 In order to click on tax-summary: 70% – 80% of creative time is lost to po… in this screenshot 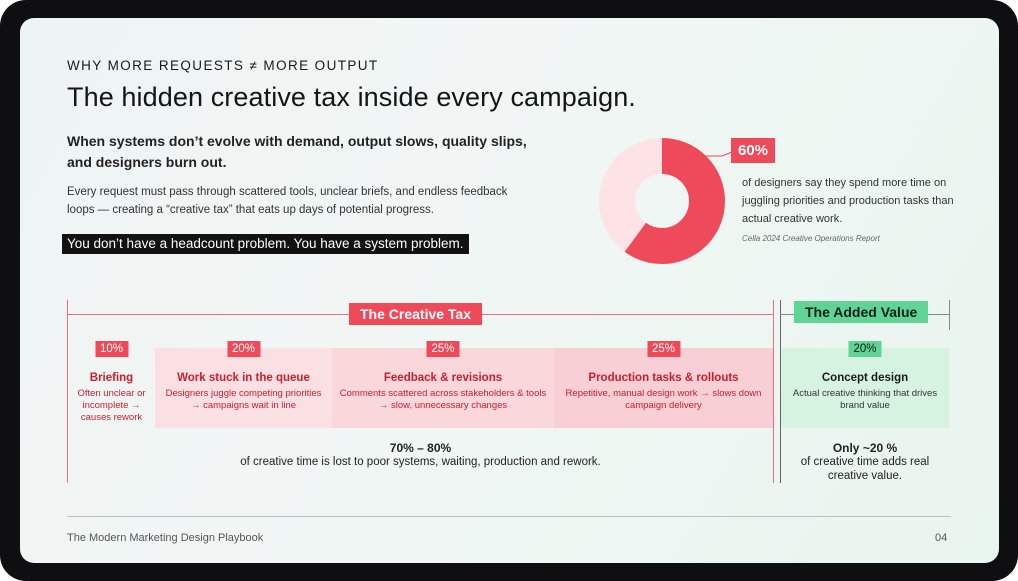, I will do `click(420, 455)`.